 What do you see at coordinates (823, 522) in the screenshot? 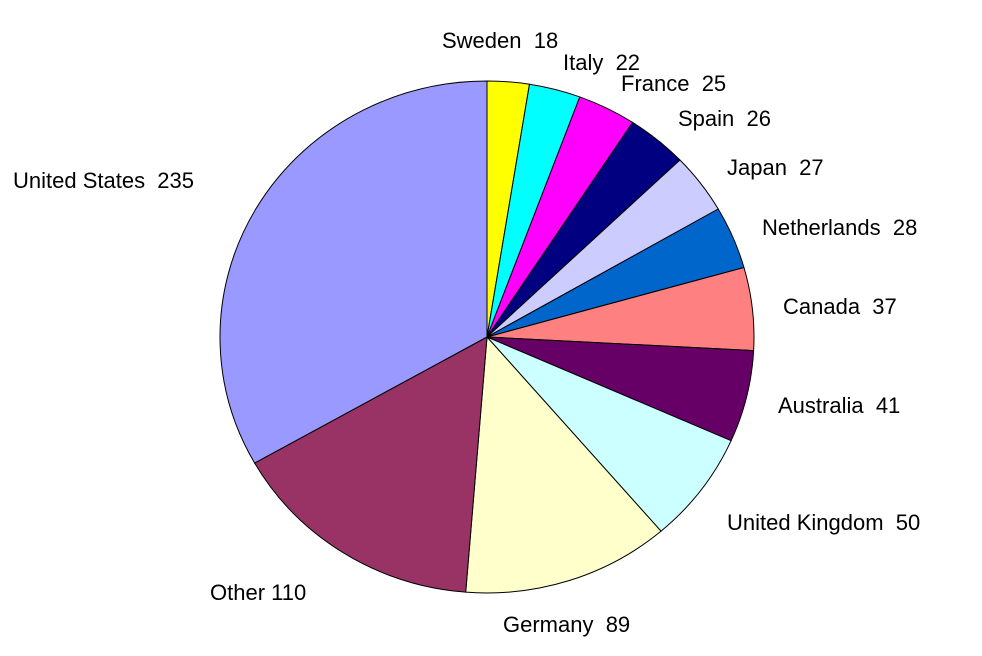
I see `data-label-united-kingdom: United Kingdom 50` at bounding box center [823, 522].